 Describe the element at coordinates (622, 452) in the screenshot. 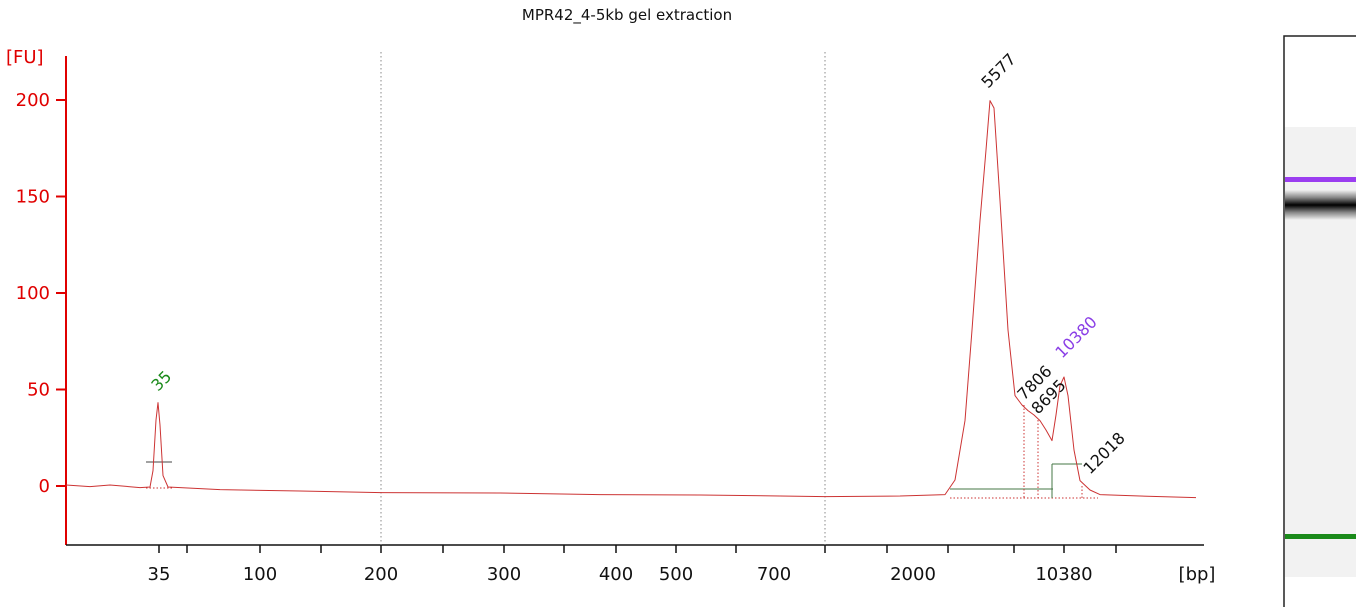

I see `peak-annotations` at that location.